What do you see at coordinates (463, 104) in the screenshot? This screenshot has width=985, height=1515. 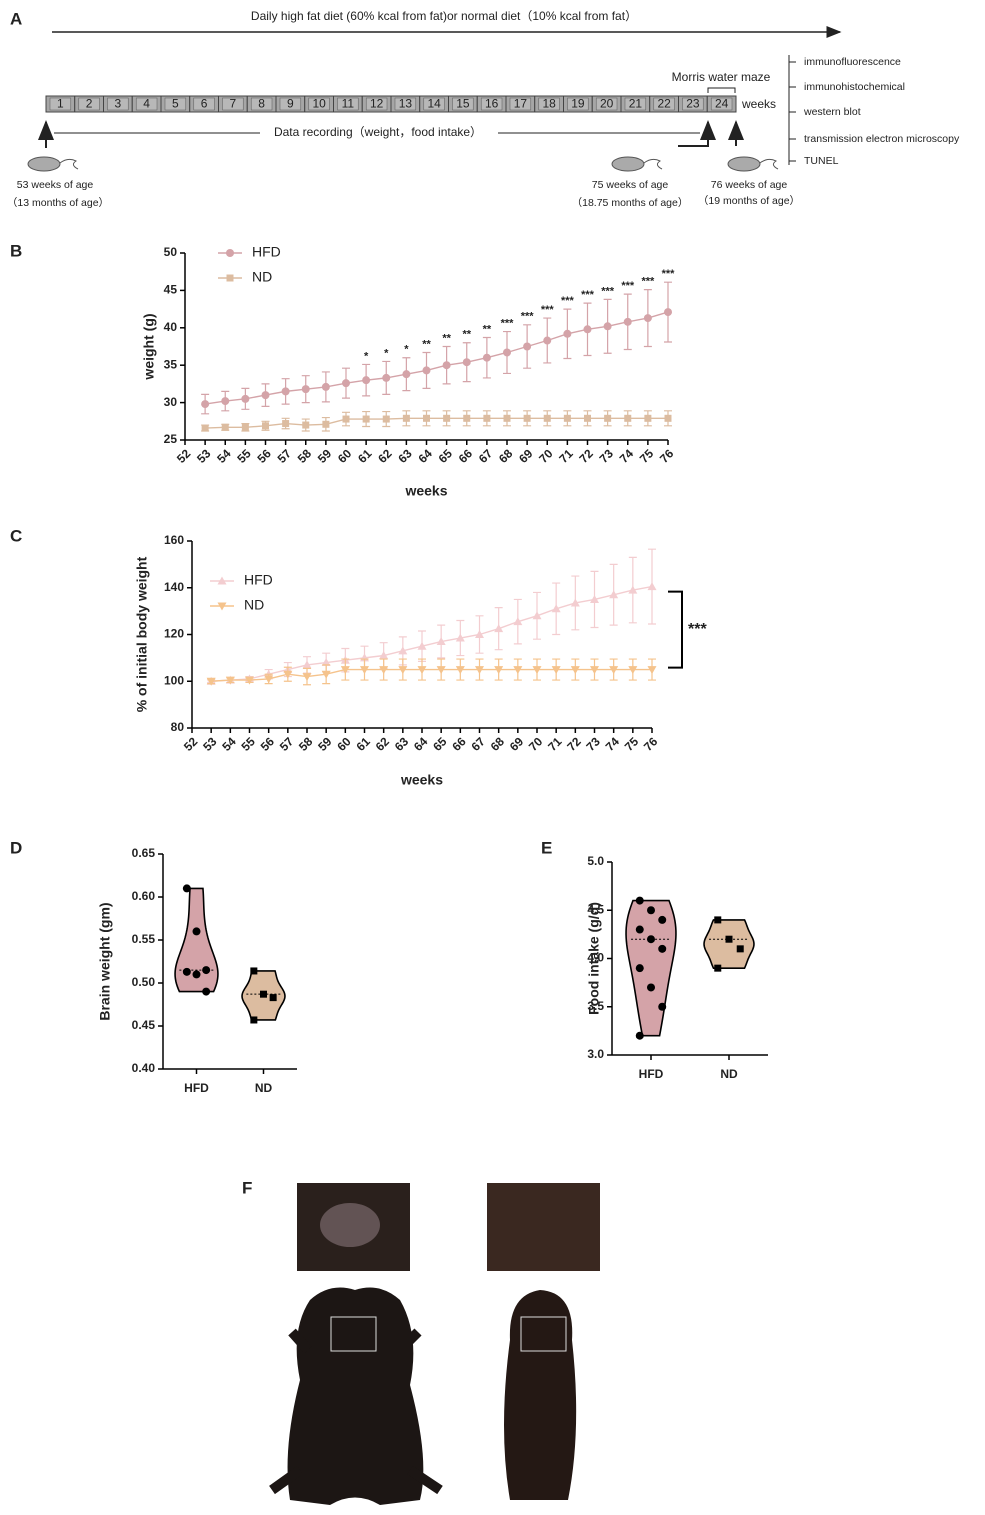 I see `week-number: 15` at bounding box center [463, 104].